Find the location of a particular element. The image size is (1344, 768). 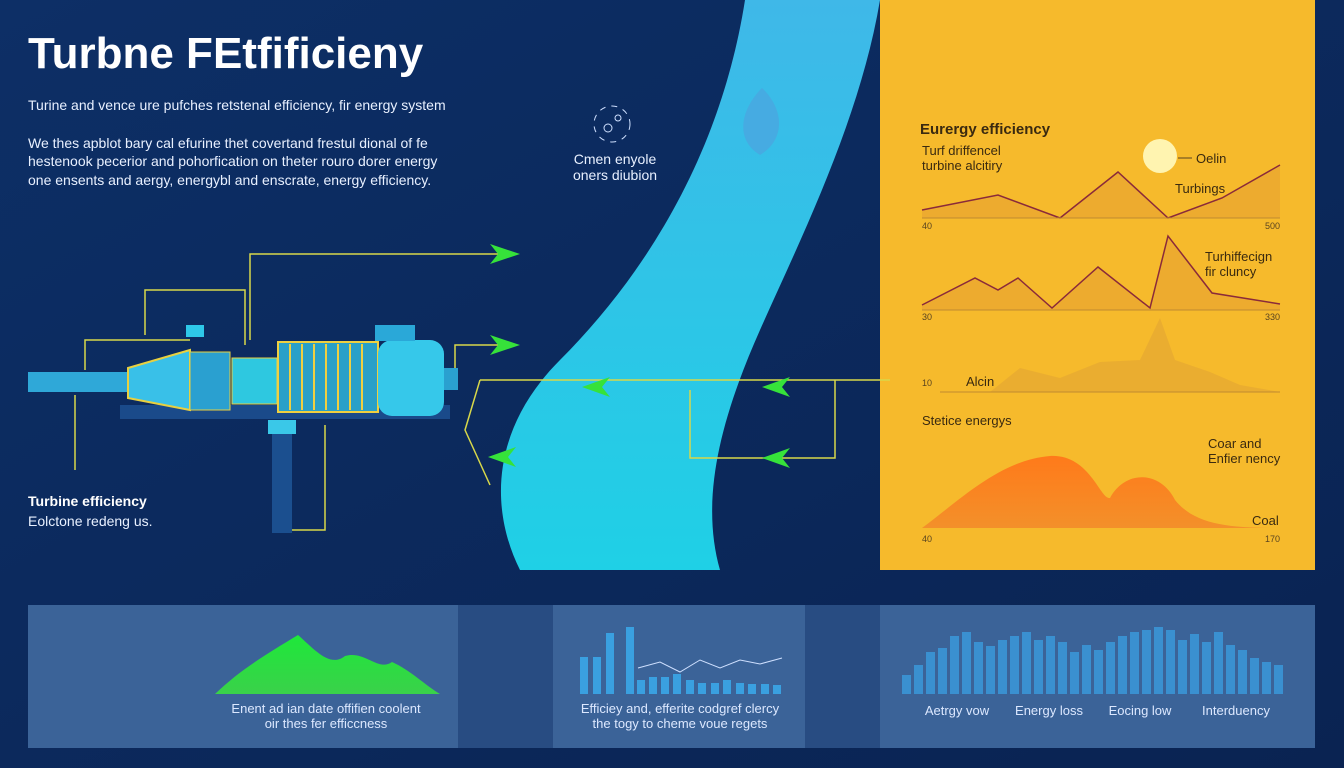

icon is located at coordinates (612, 124).